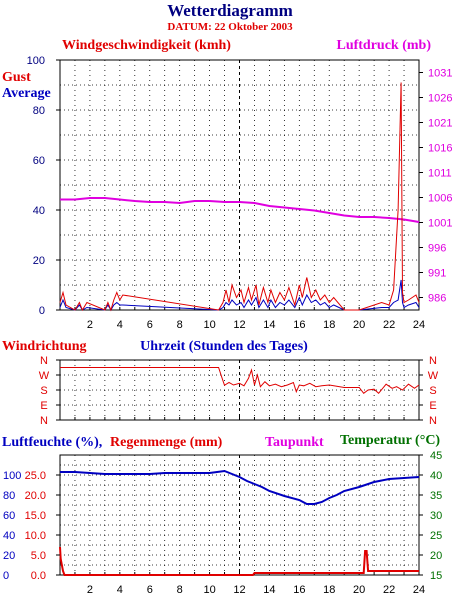  Describe the element at coordinates (436, 576) in the screenshot. I see `temperature-tick-label: 15` at that location.